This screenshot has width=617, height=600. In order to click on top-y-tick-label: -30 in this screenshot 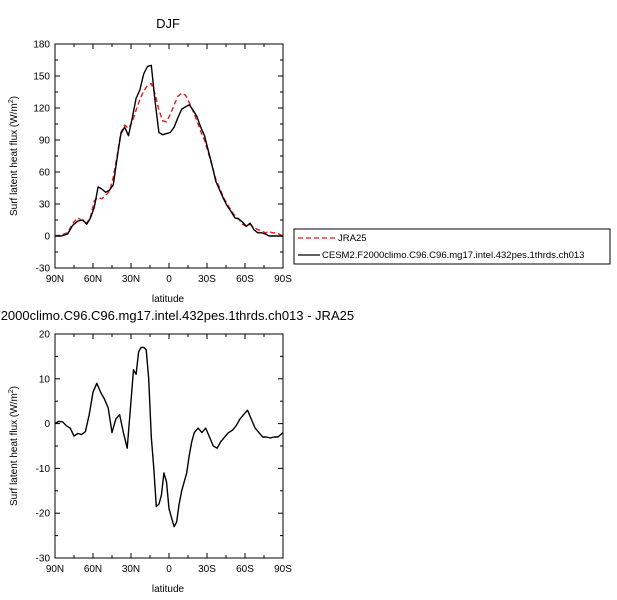, I will do `click(43, 269)`.